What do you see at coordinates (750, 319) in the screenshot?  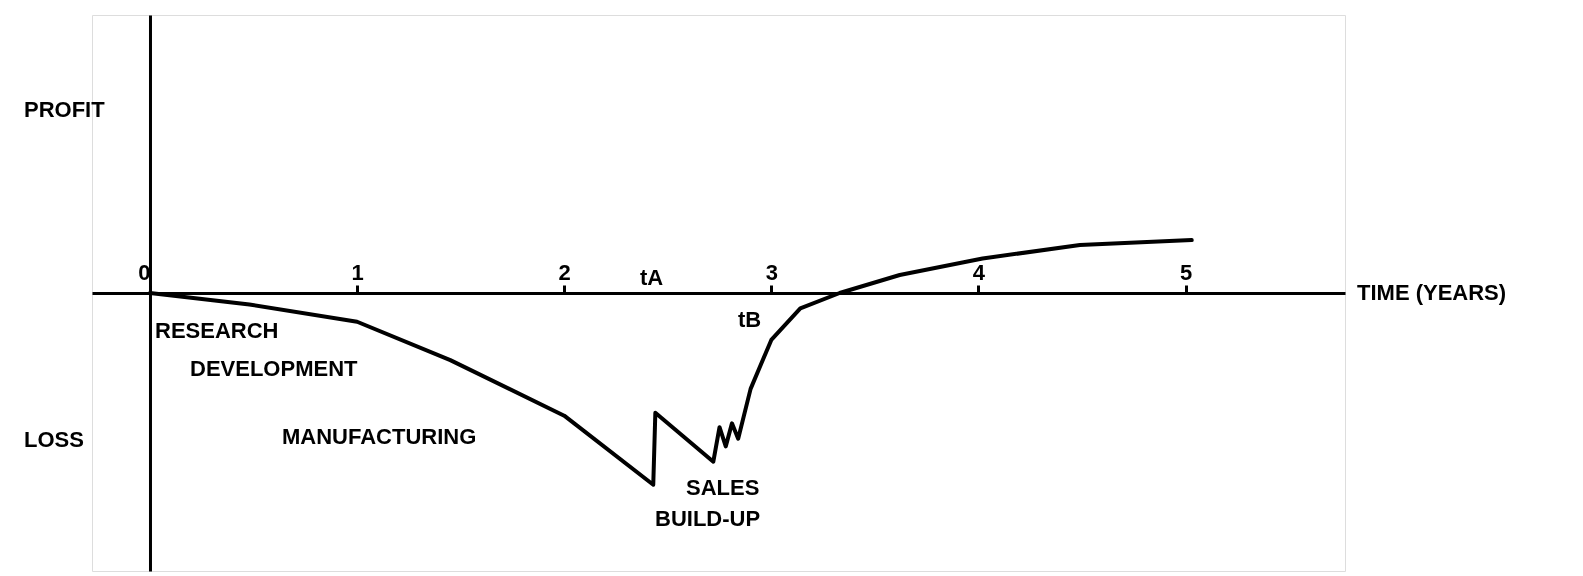 I see `annotation: tB` at bounding box center [750, 319].